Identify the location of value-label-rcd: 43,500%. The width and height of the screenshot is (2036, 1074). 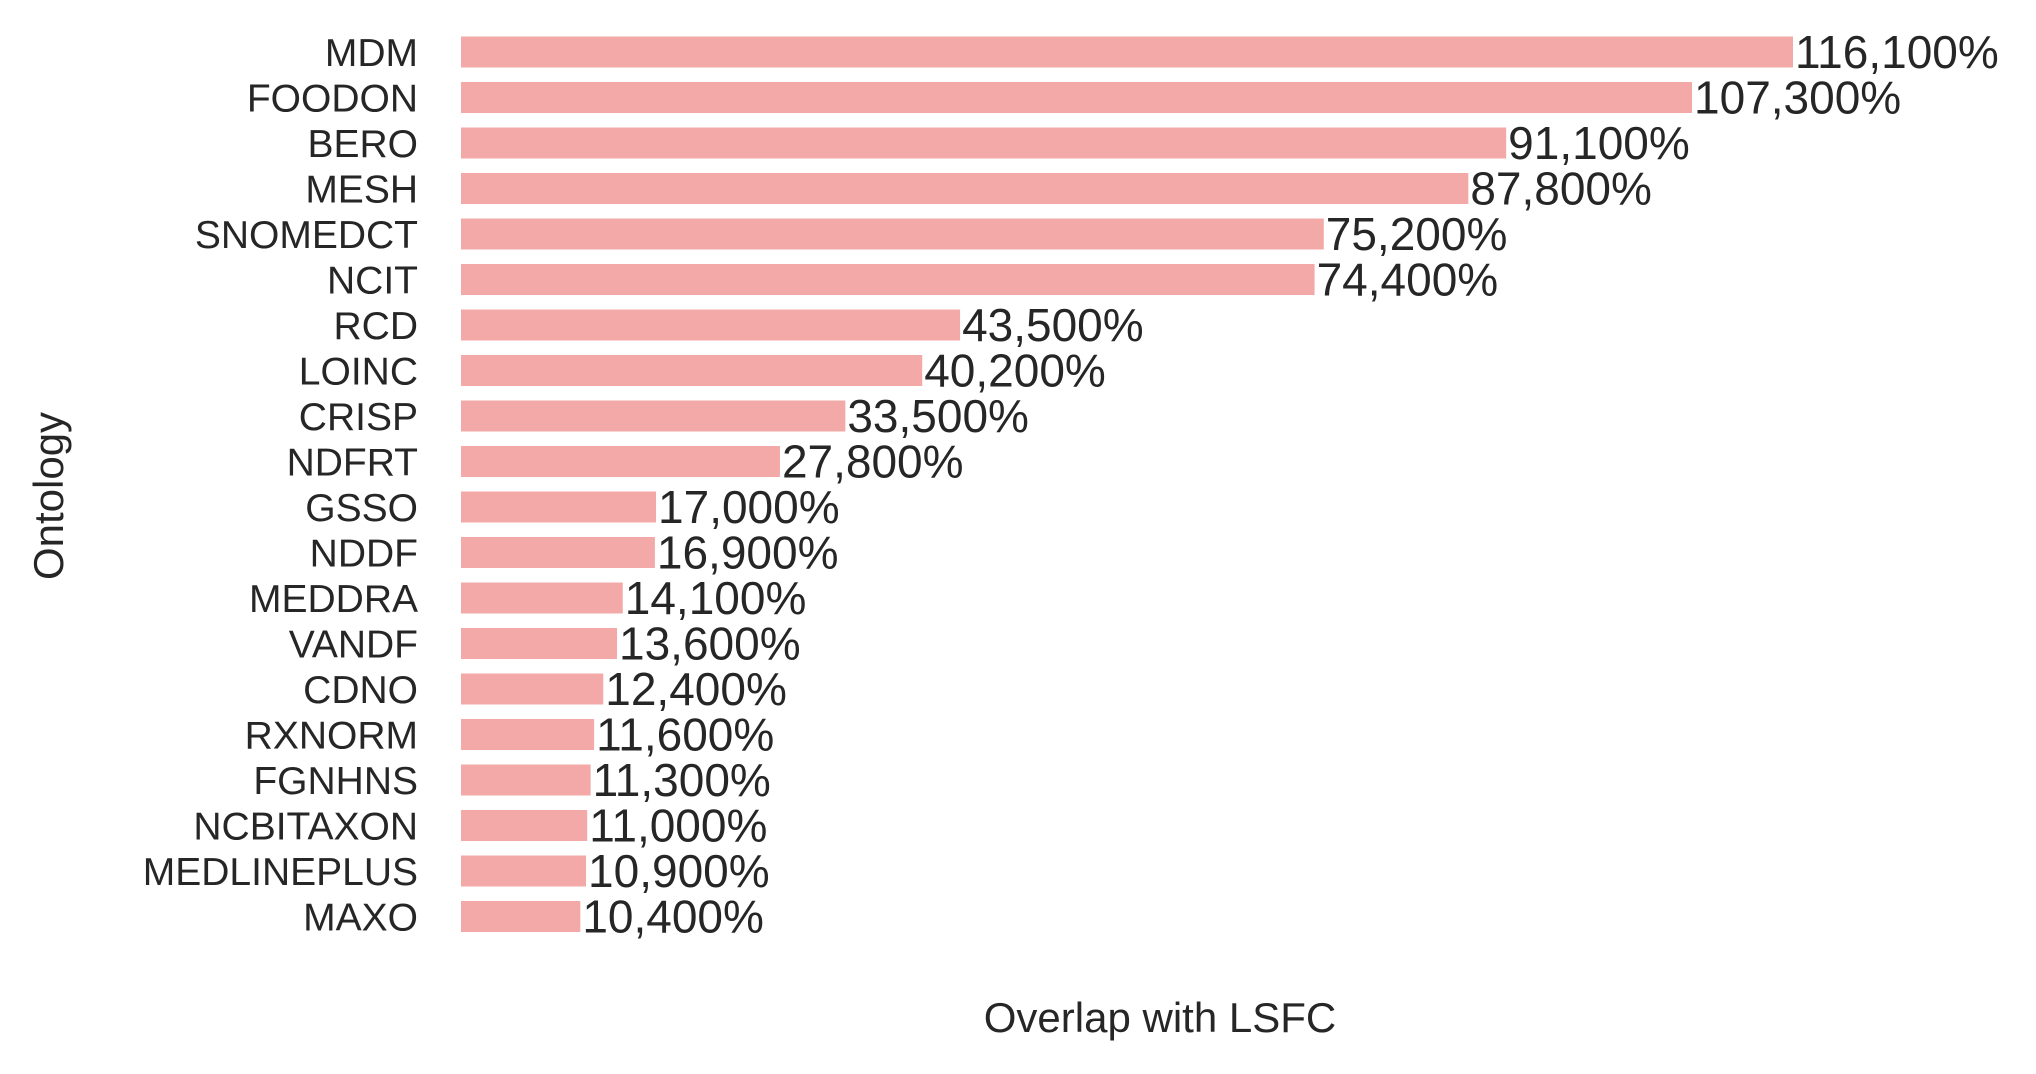
(1053, 325).